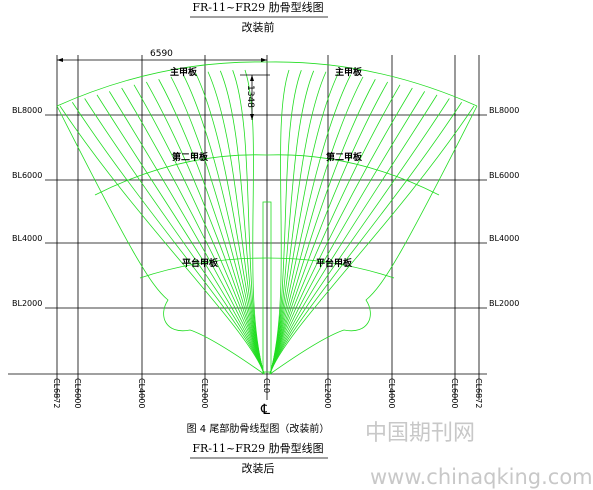 The image size is (593, 490). Describe the element at coordinates (250, 96) in the screenshot. I see `dimension-label: 1348` at that location.